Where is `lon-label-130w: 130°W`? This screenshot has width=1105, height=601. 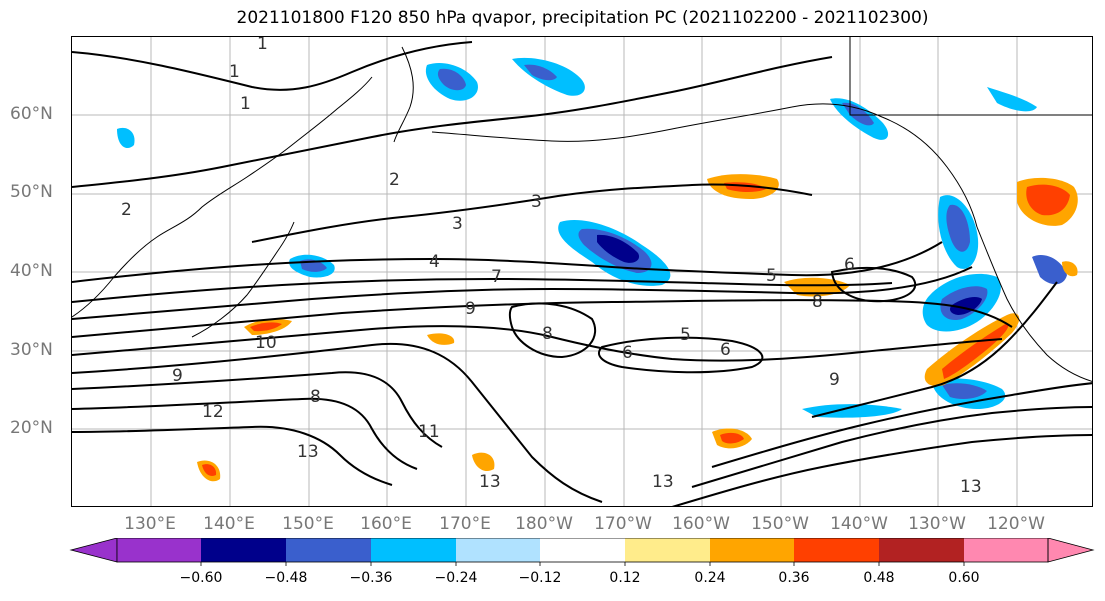 lon-label-130w: 130°W is located at coordinates (937, 524).